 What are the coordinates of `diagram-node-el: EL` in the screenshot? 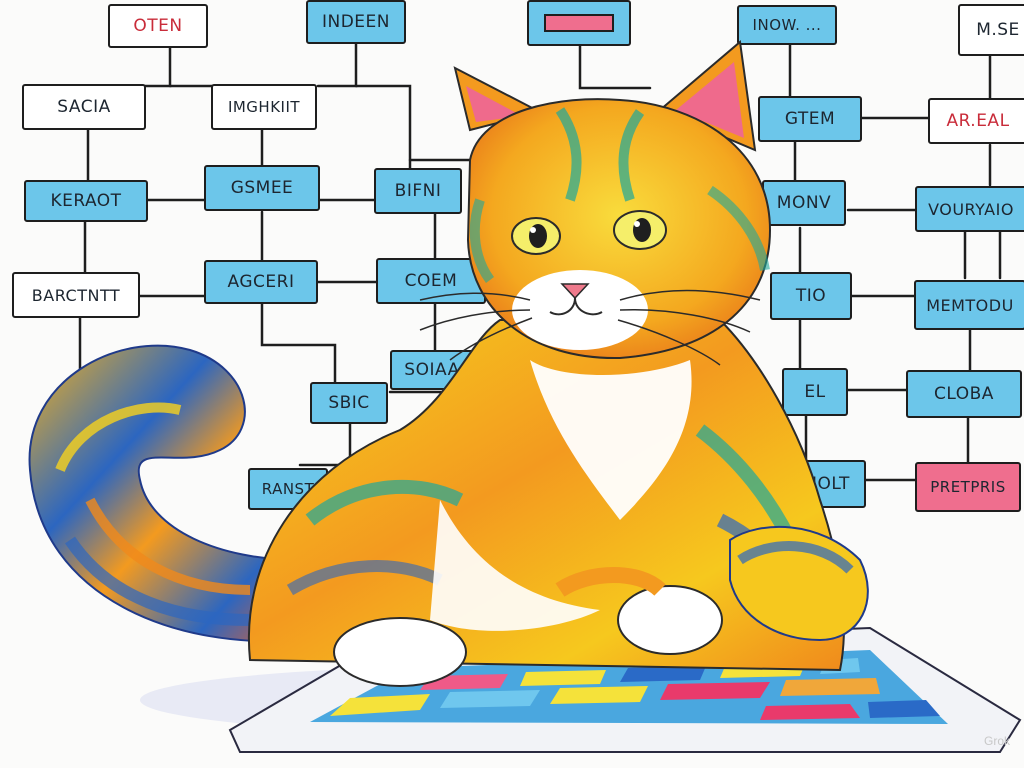 It's located at (815, 392).